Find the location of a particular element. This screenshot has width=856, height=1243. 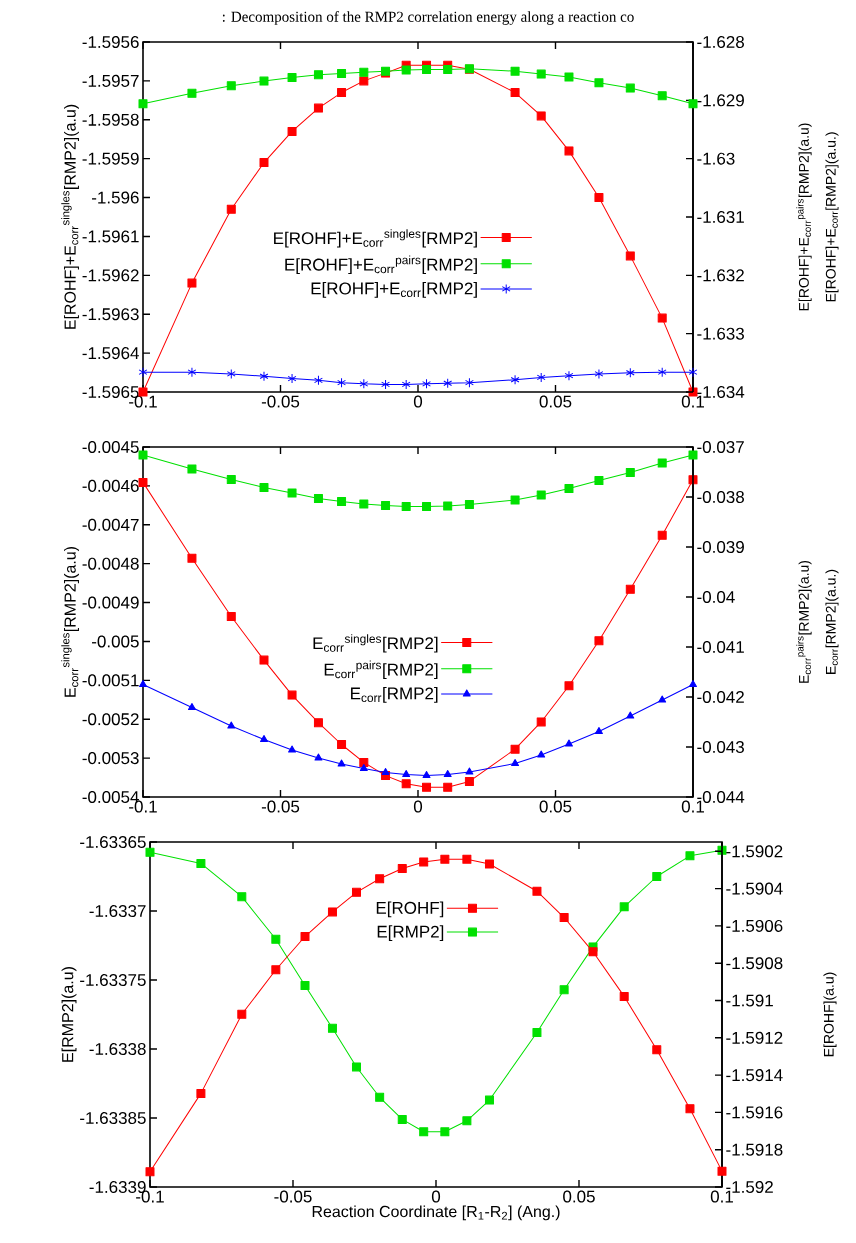

y2-tick-label: -1.5916 is located at coordinates (754, 1112).